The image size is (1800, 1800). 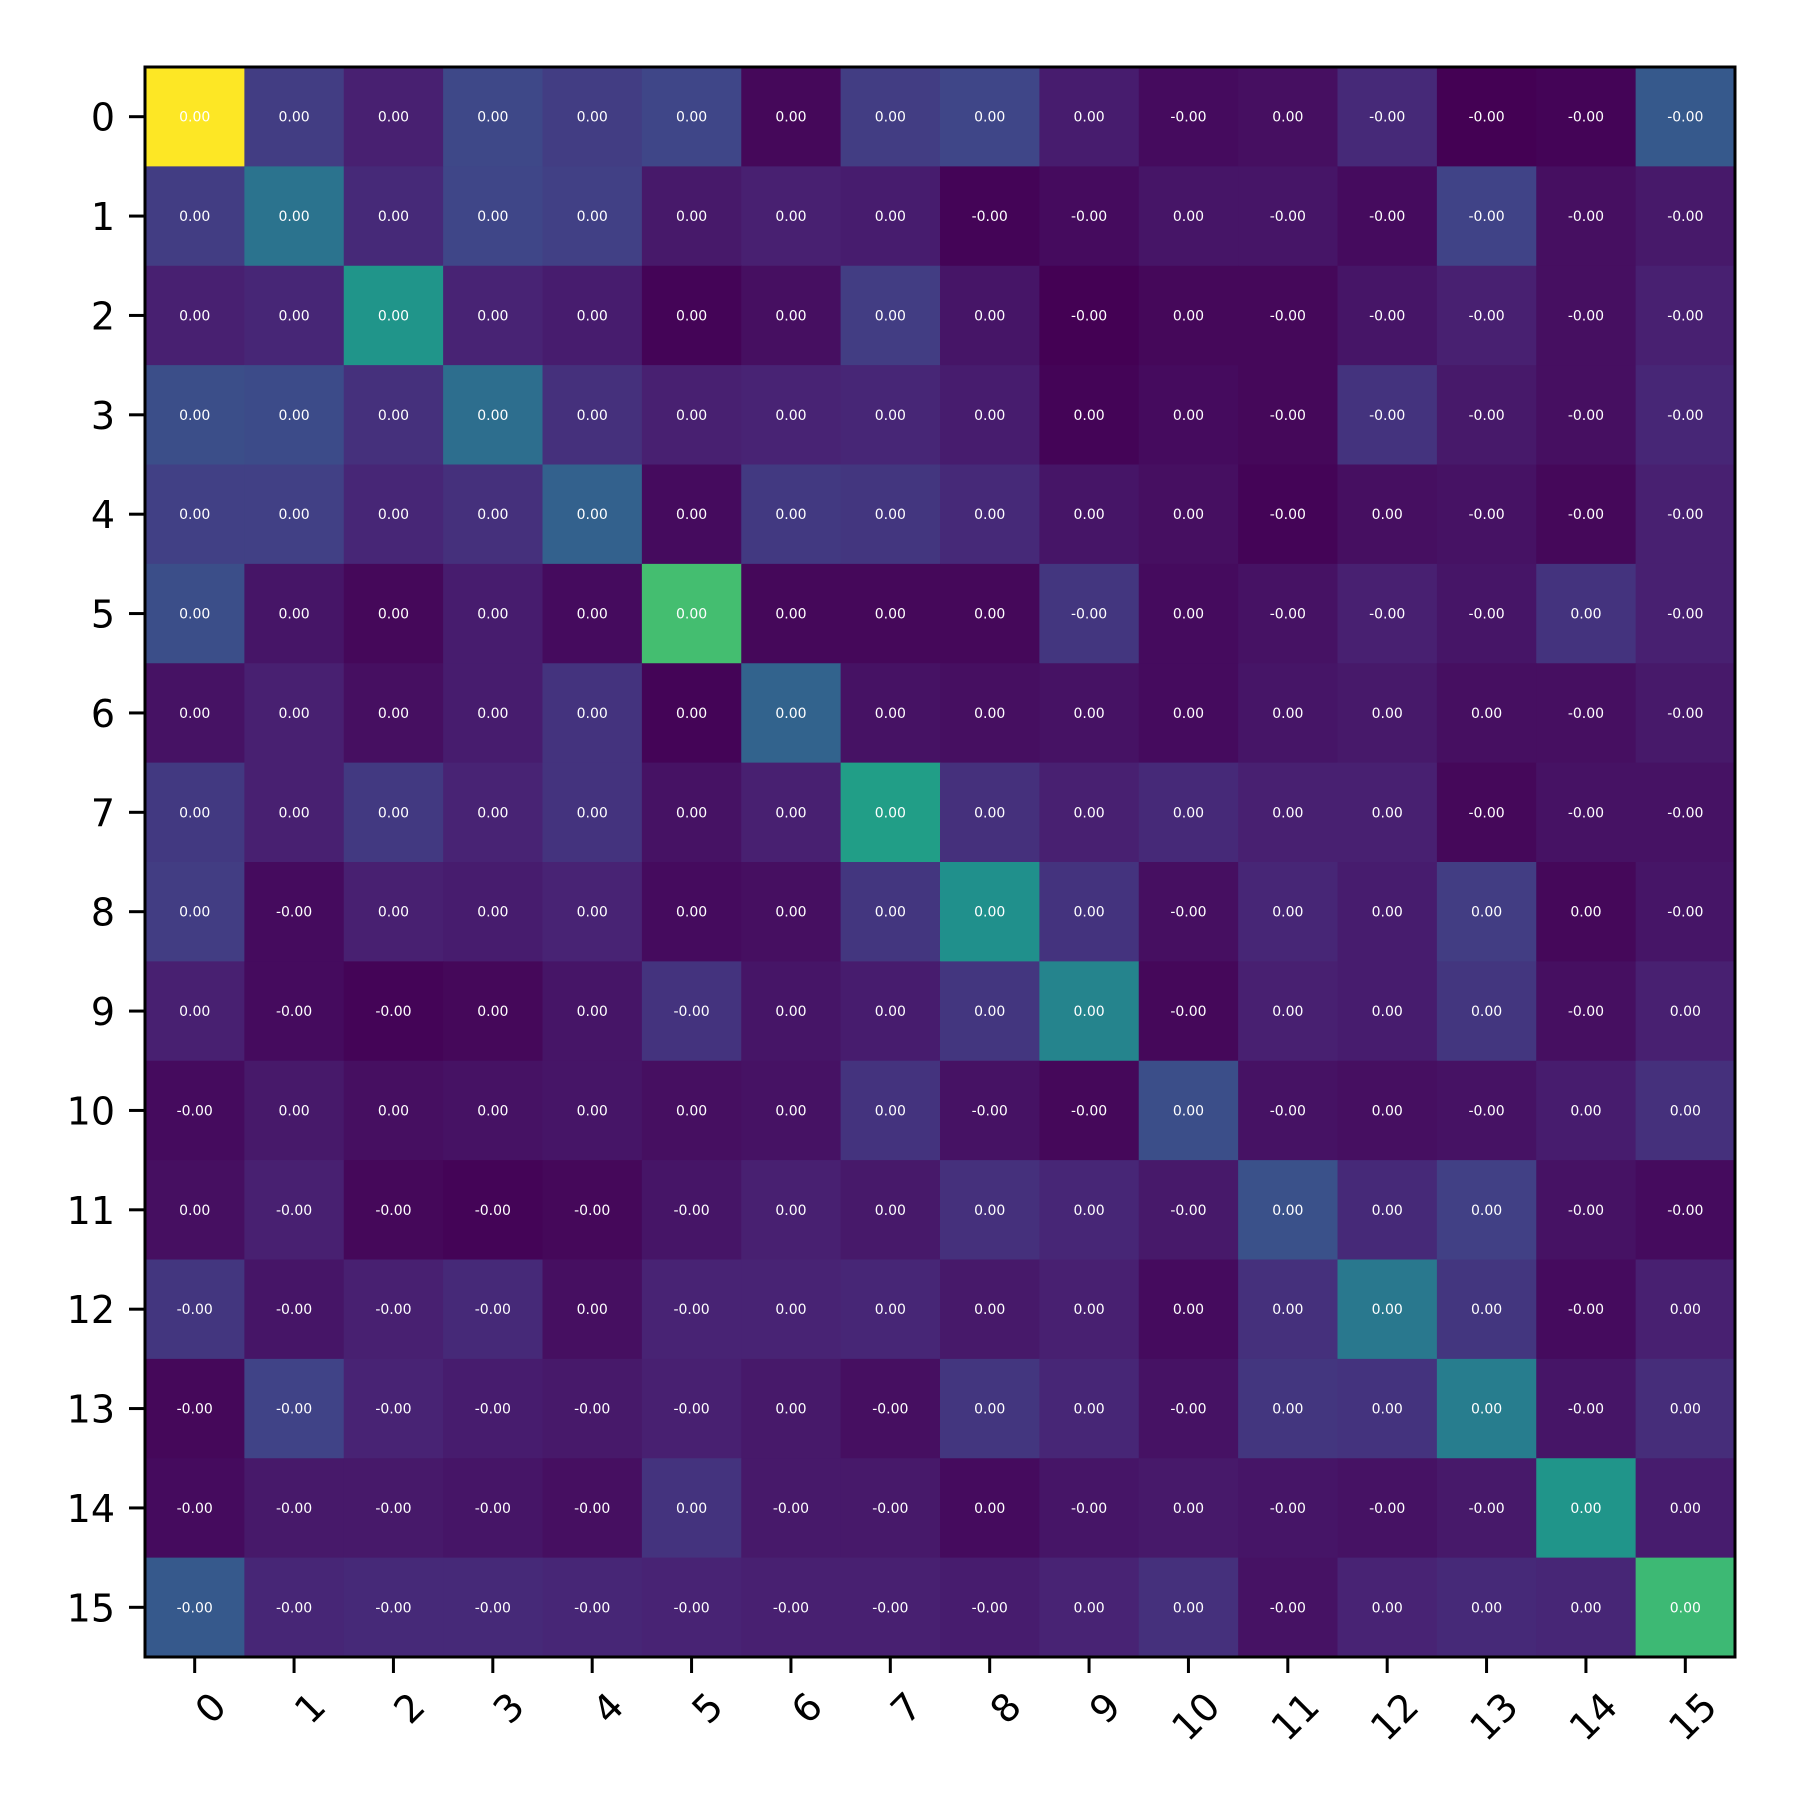 What do you see at coordinates (509, 1708) in the screenshot?
I see `x-tick-label: 3` at bounding box center [509, 1708].